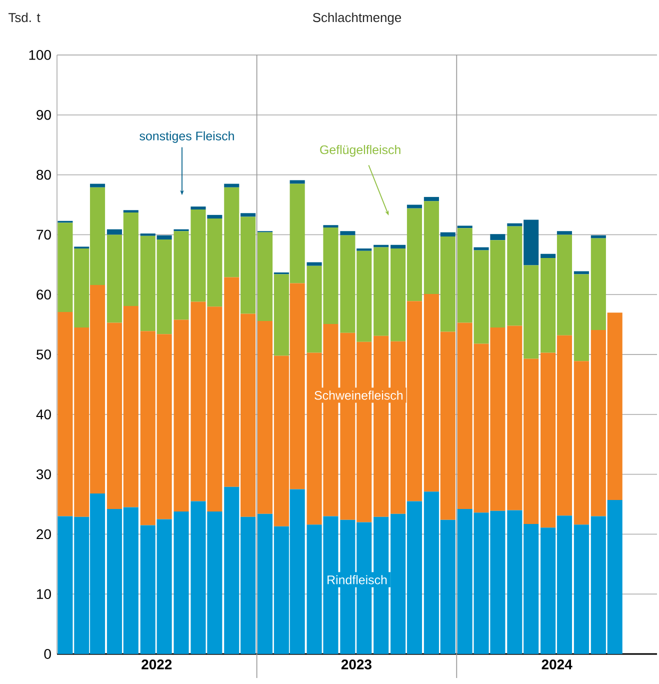 The image size is (659, 684). What do you see at coordinates (47, 654) in the screenshot?
I see `y-tick-label: 0` at bounding box center [47, 654].